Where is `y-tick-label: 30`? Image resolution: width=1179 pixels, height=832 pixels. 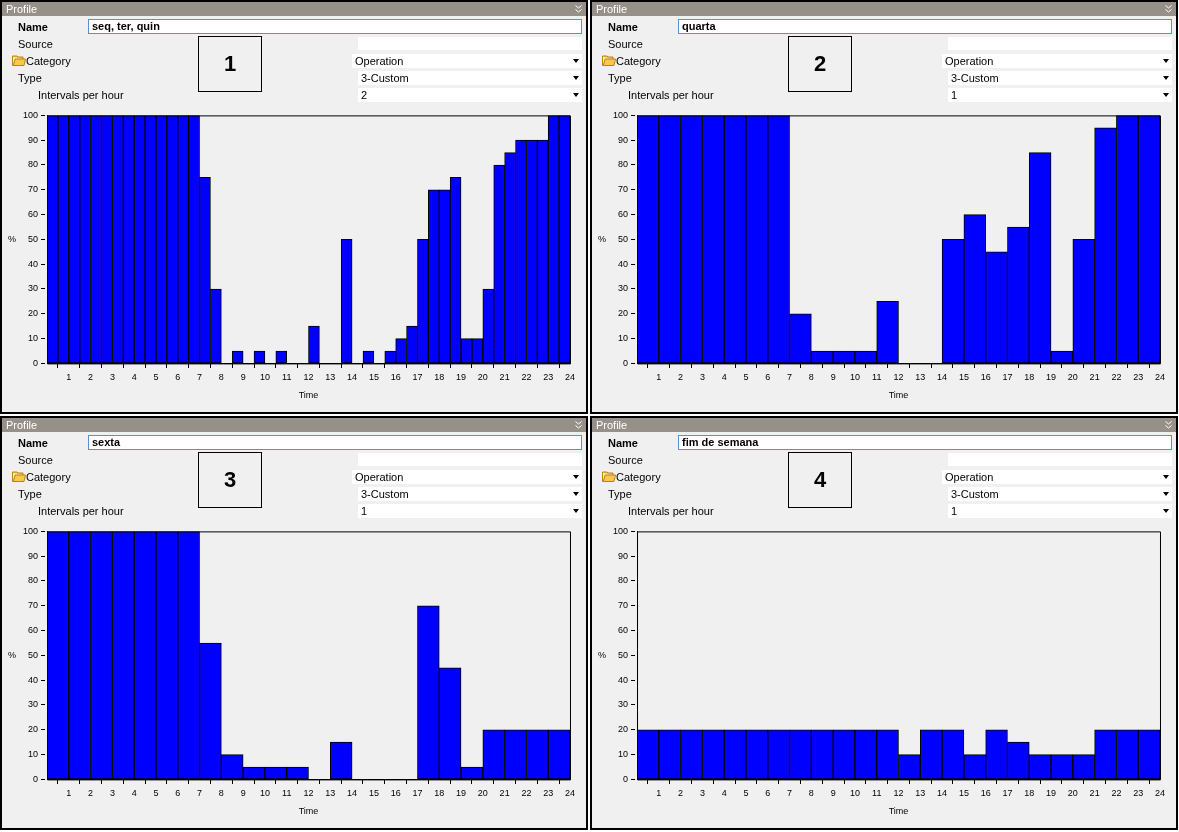 y-tick-label: 30 is located at coordinates (33, 288).